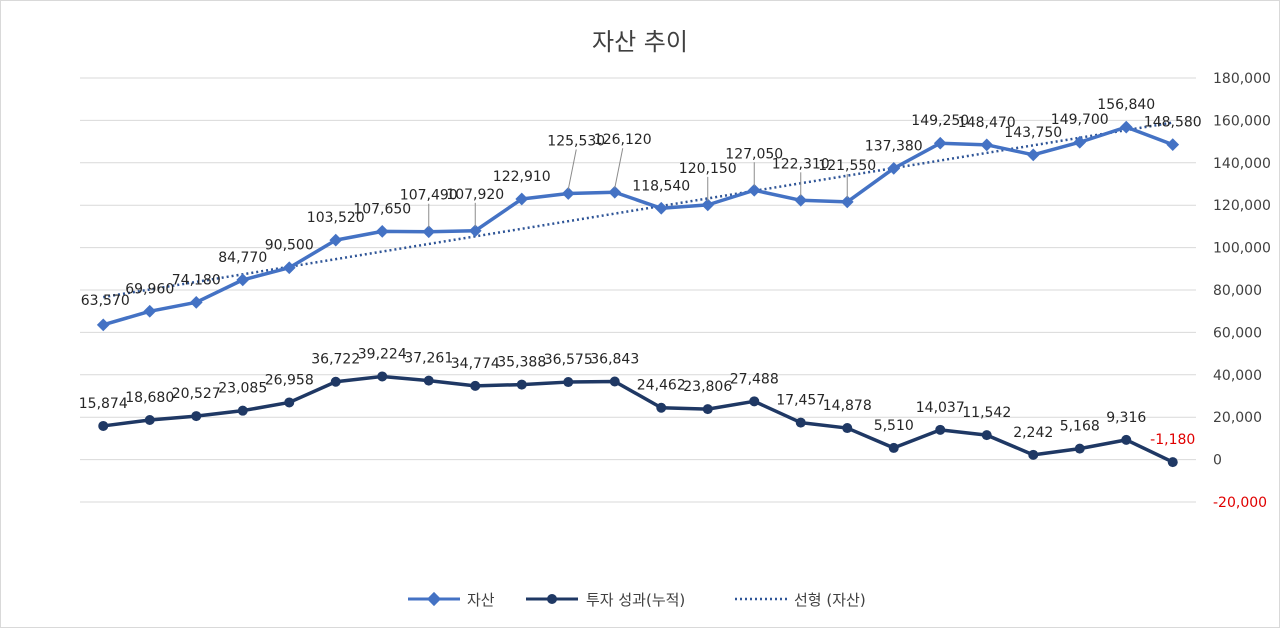  Describe the element at coordinates (1126, 418) in the screenshot. I see `data-label-performance: 9,316` at that location.